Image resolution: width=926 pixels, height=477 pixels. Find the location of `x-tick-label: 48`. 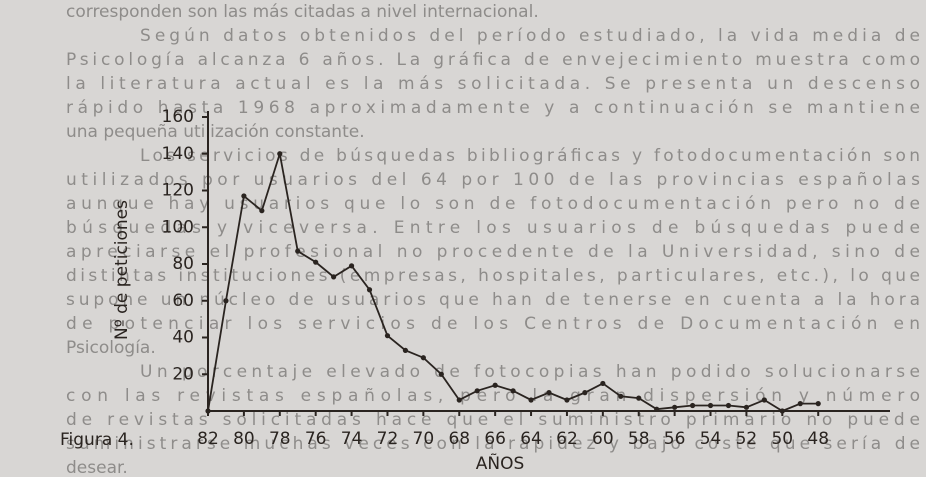

x-tick-label: 48 is located at coordinates (818, 439).